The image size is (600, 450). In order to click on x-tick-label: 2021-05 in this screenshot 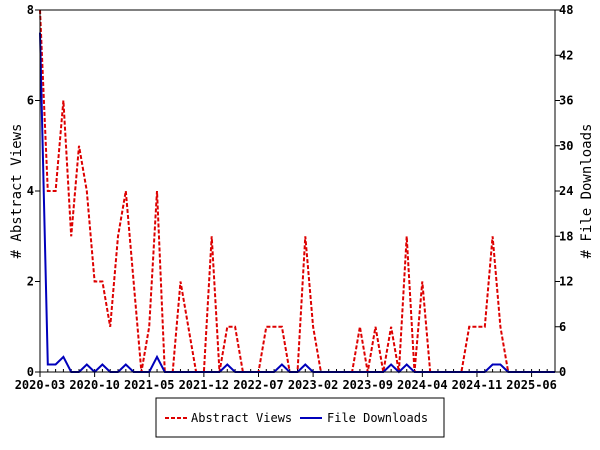, I will do `click(149, 385)`.